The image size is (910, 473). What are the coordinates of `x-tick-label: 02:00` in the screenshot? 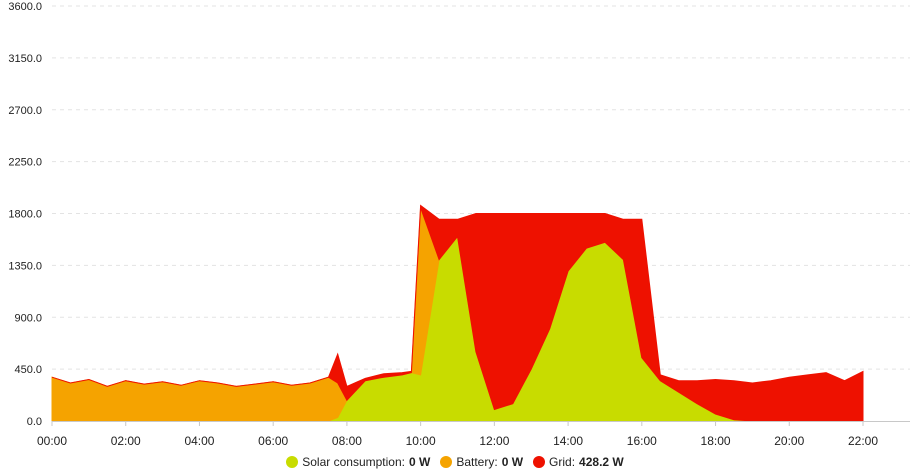 It's located at (126, 441).